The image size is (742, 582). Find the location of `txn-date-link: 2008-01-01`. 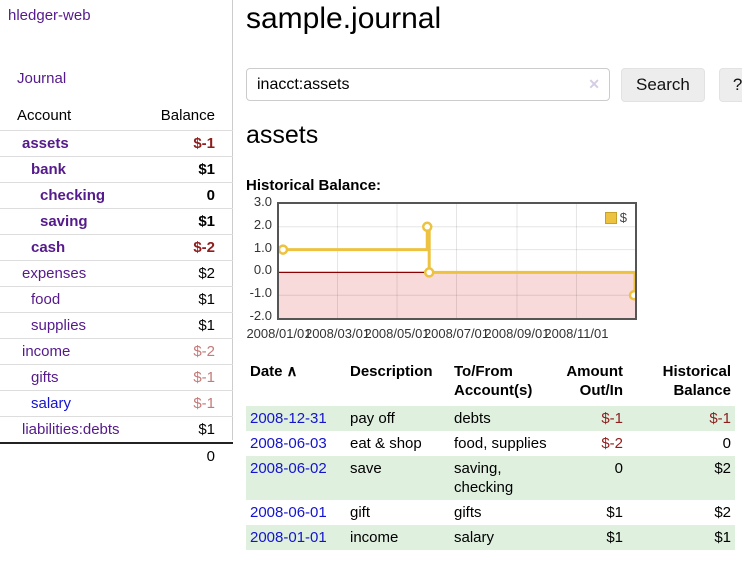

txn-date-link: 2008-01-01 is located at coordinates (288, 537).